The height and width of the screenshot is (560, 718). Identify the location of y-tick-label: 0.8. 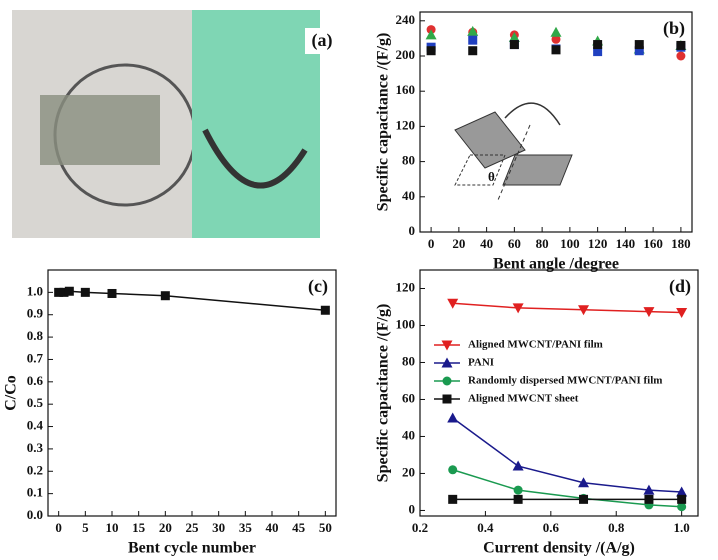
(35, 335).